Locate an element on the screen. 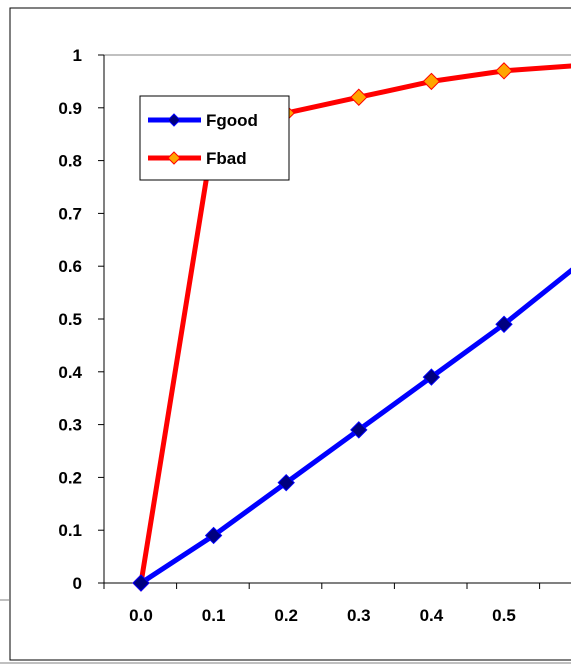 The height and width of the screenshot is (669, 571). legend-box is located at coordinates (214, 138).